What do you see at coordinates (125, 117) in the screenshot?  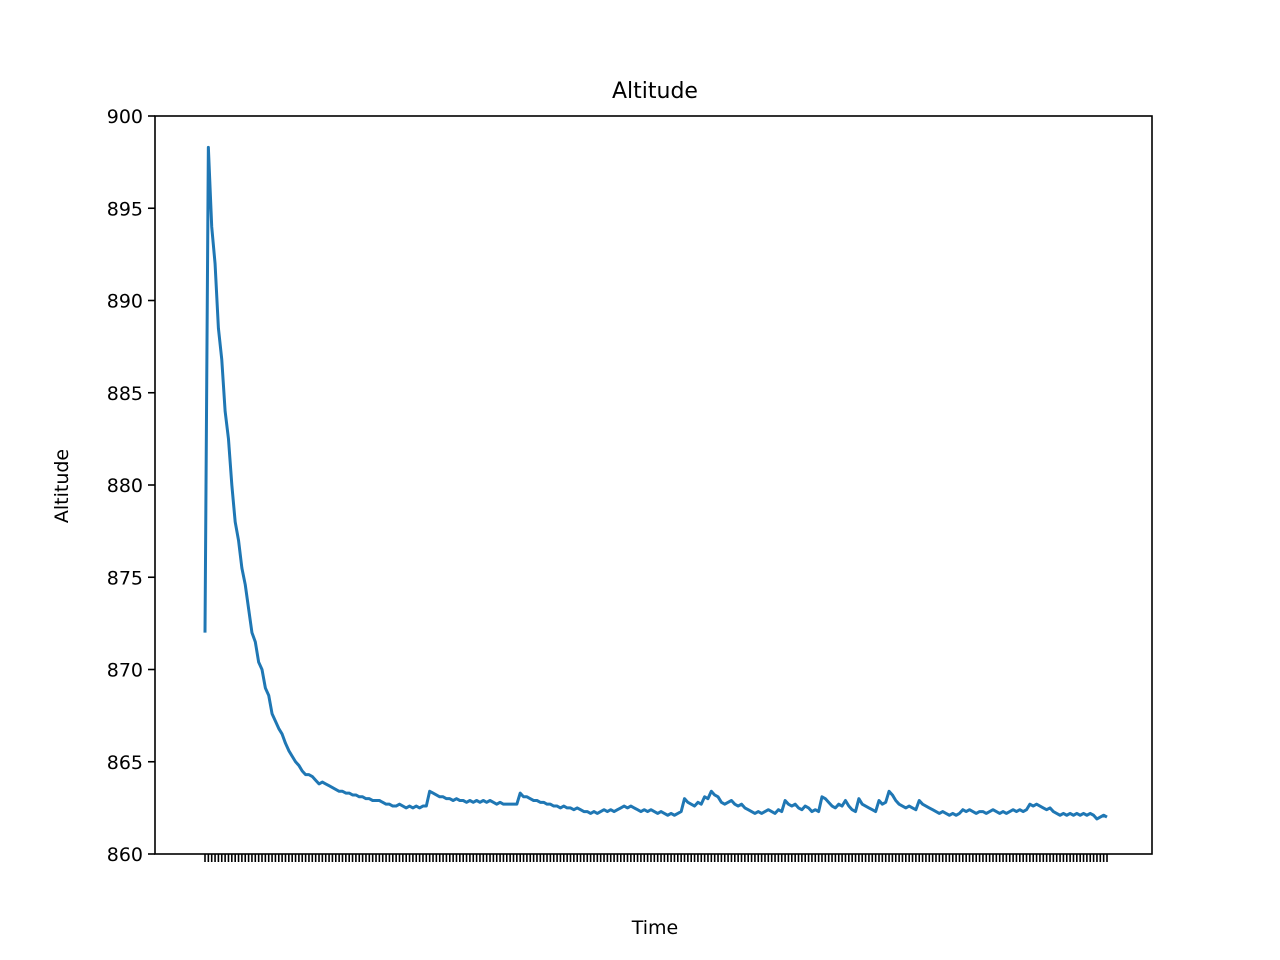 I see `y-tick-label-900: 900` at bounding box center [125, 117].